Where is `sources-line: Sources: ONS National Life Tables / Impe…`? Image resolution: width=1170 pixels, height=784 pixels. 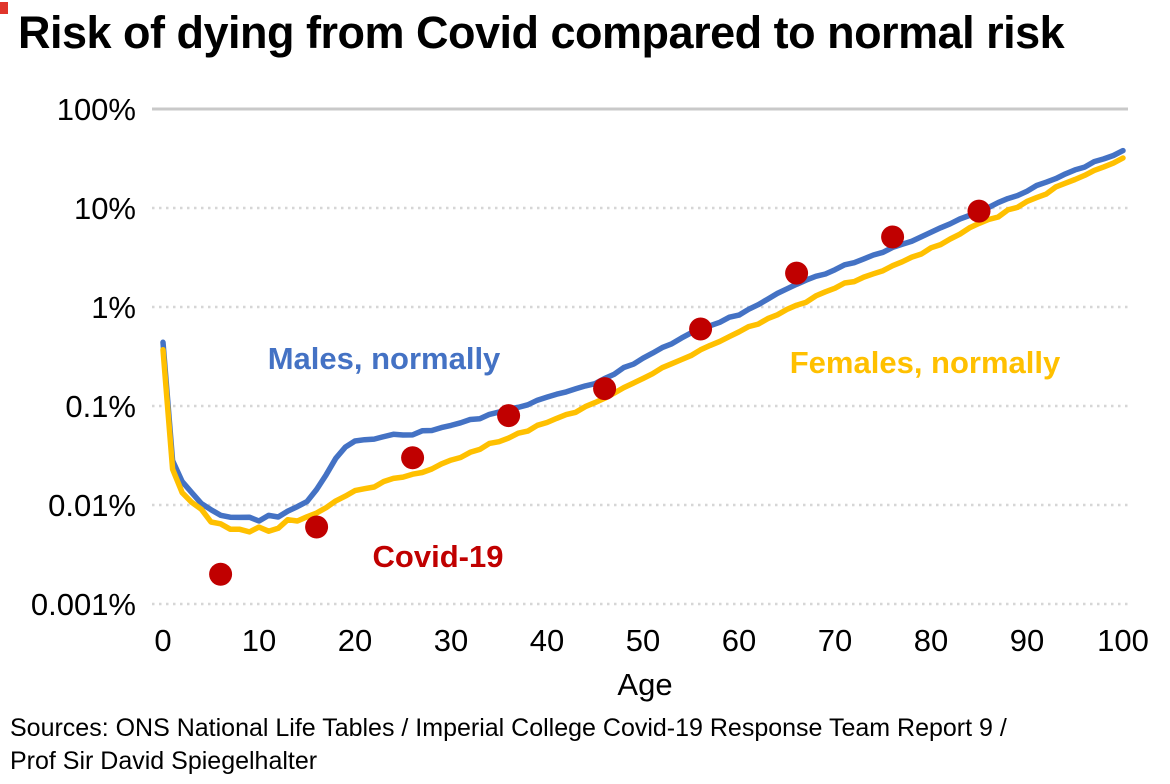
sources-line: Sources: ONS National Life Tables / Impe… is located at coordinates (508, 728).